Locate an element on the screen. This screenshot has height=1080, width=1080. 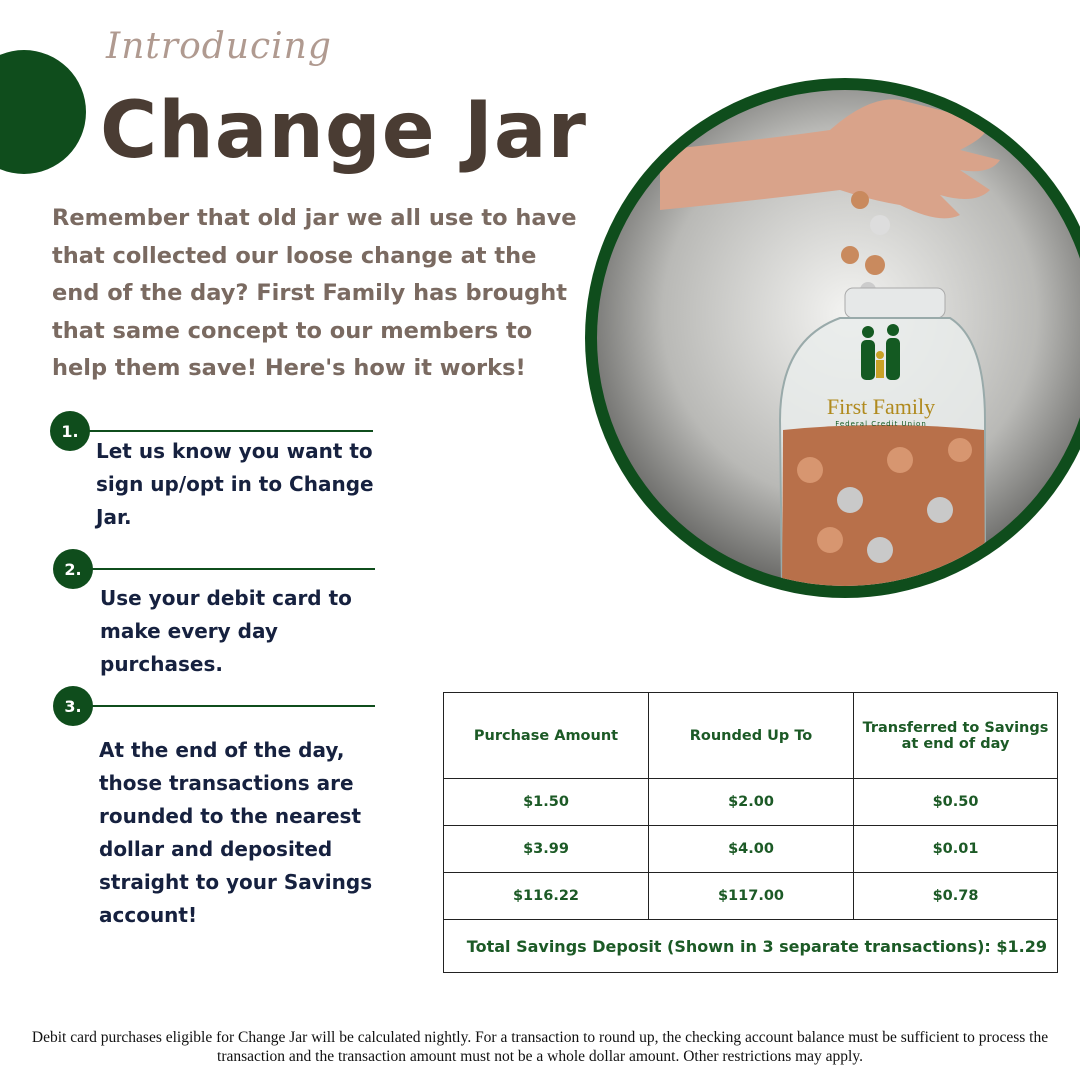
step-number: 3. is located at coordinates (73, 706).